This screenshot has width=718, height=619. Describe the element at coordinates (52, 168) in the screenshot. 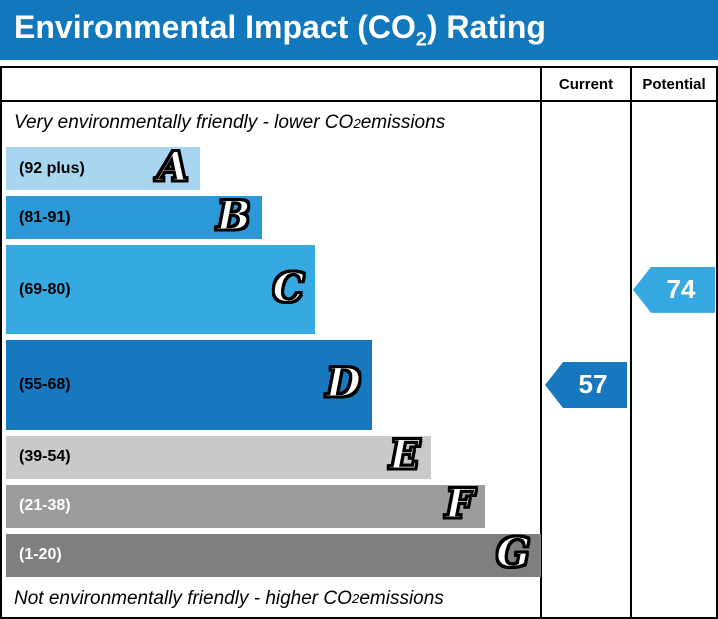

I see `band-range-label: (92 plus)` at that location.